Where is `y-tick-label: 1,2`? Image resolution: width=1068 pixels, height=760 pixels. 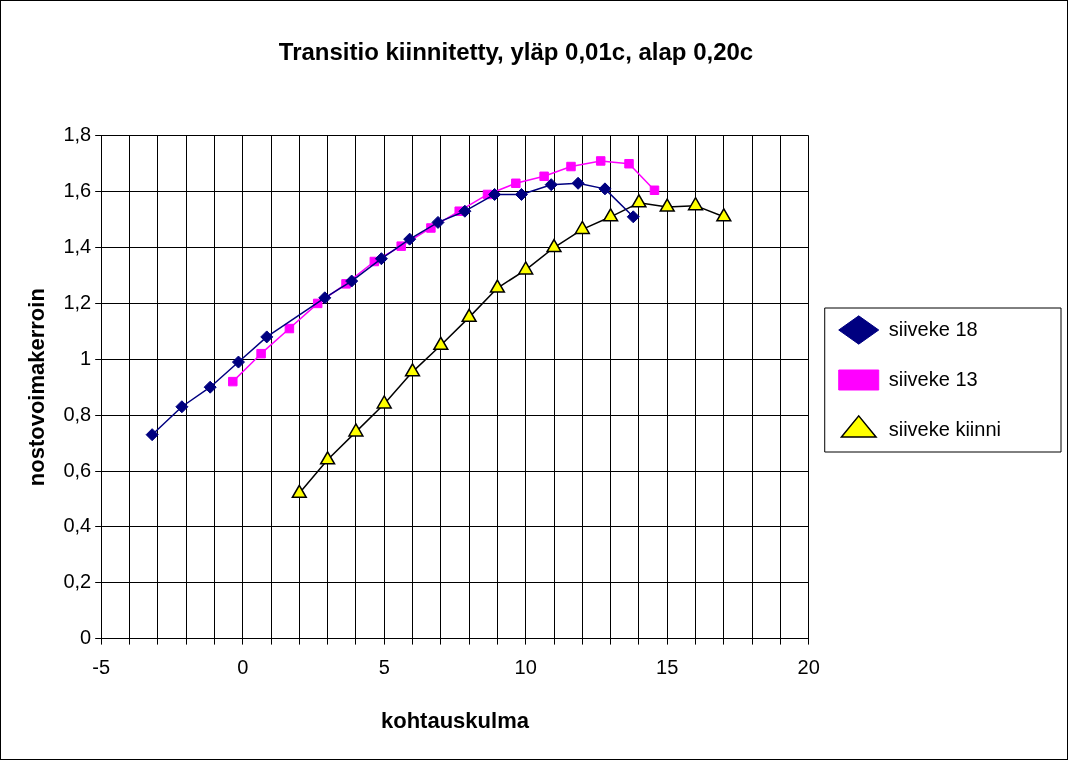
y-tick-label: 1,2 is located at coordinates (77, 301).